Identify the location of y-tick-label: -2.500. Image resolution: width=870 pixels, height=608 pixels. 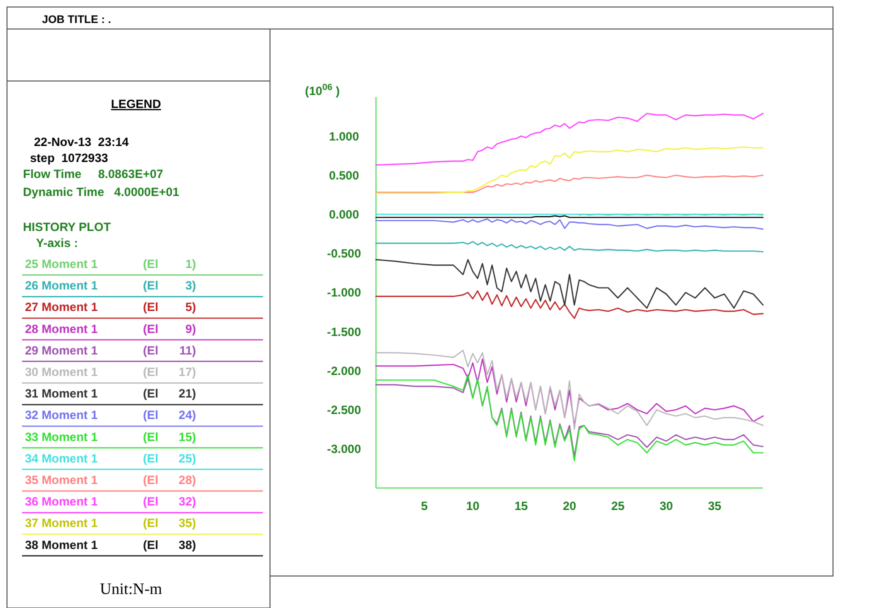
(344, 410).